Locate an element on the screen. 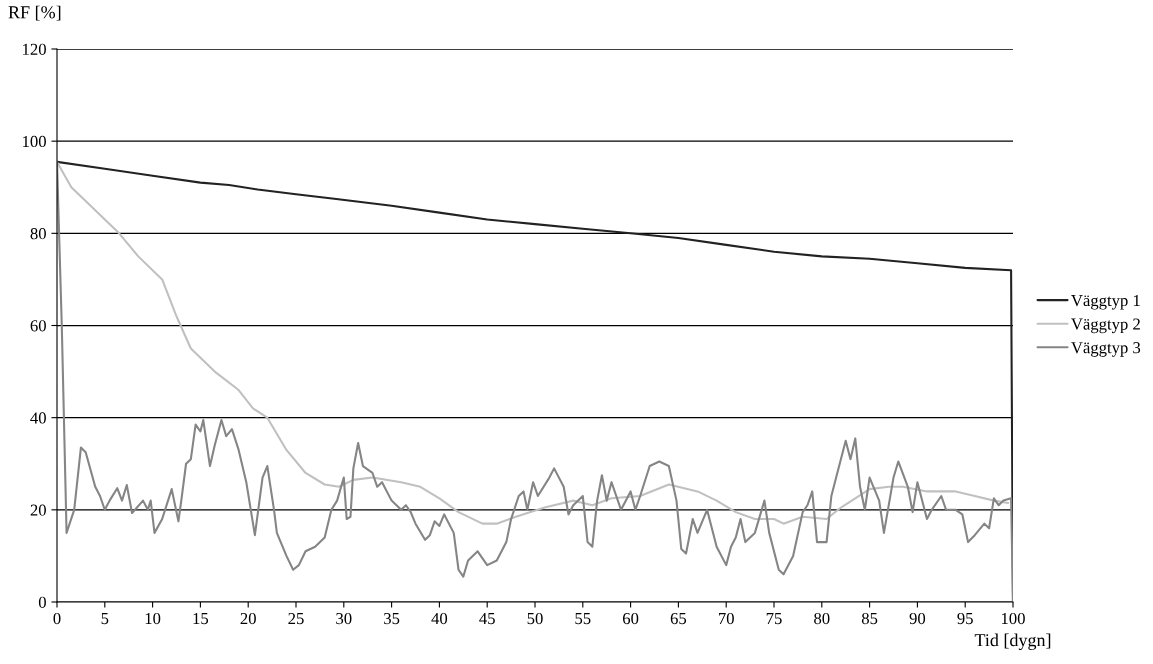  x-tick-label: 0 is located at coordinates (57, 618).